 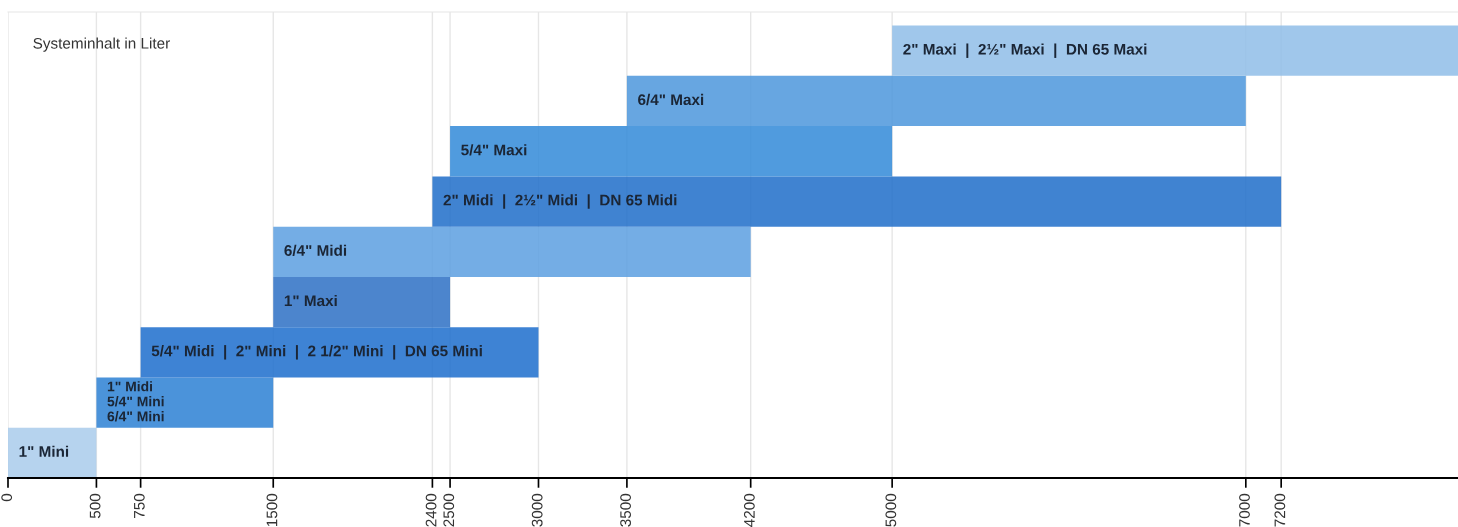 I want to click on y-tick-label: 1" Midi 5/4" Mini 6/4" Mini, so click(x=135, y=401).